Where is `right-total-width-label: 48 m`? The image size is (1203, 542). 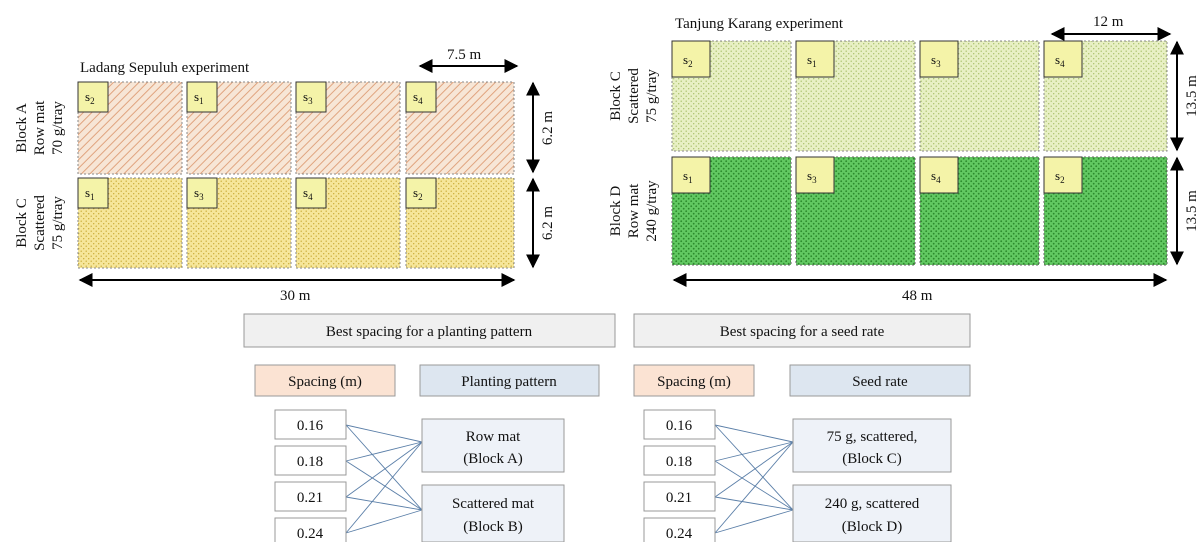
right-total-width-label: 48 m is located at coordinates (917, 296).